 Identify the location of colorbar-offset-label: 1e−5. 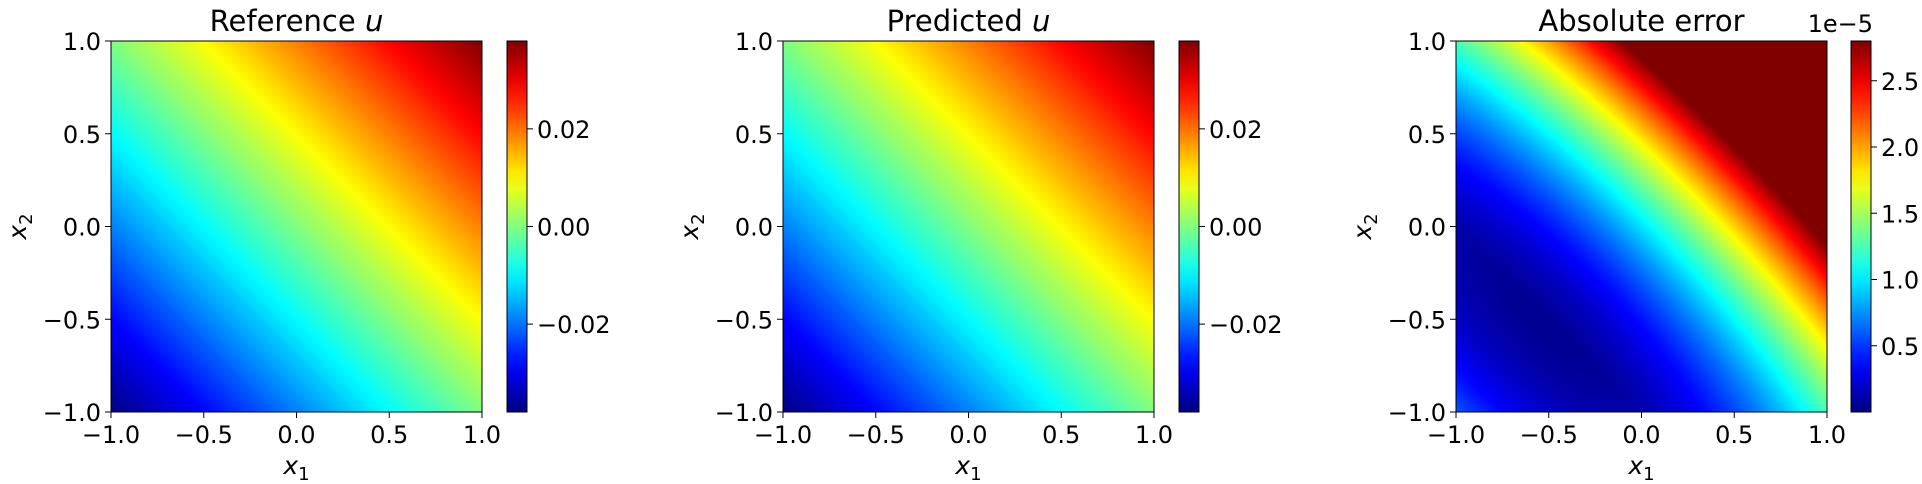
(1840, 24).